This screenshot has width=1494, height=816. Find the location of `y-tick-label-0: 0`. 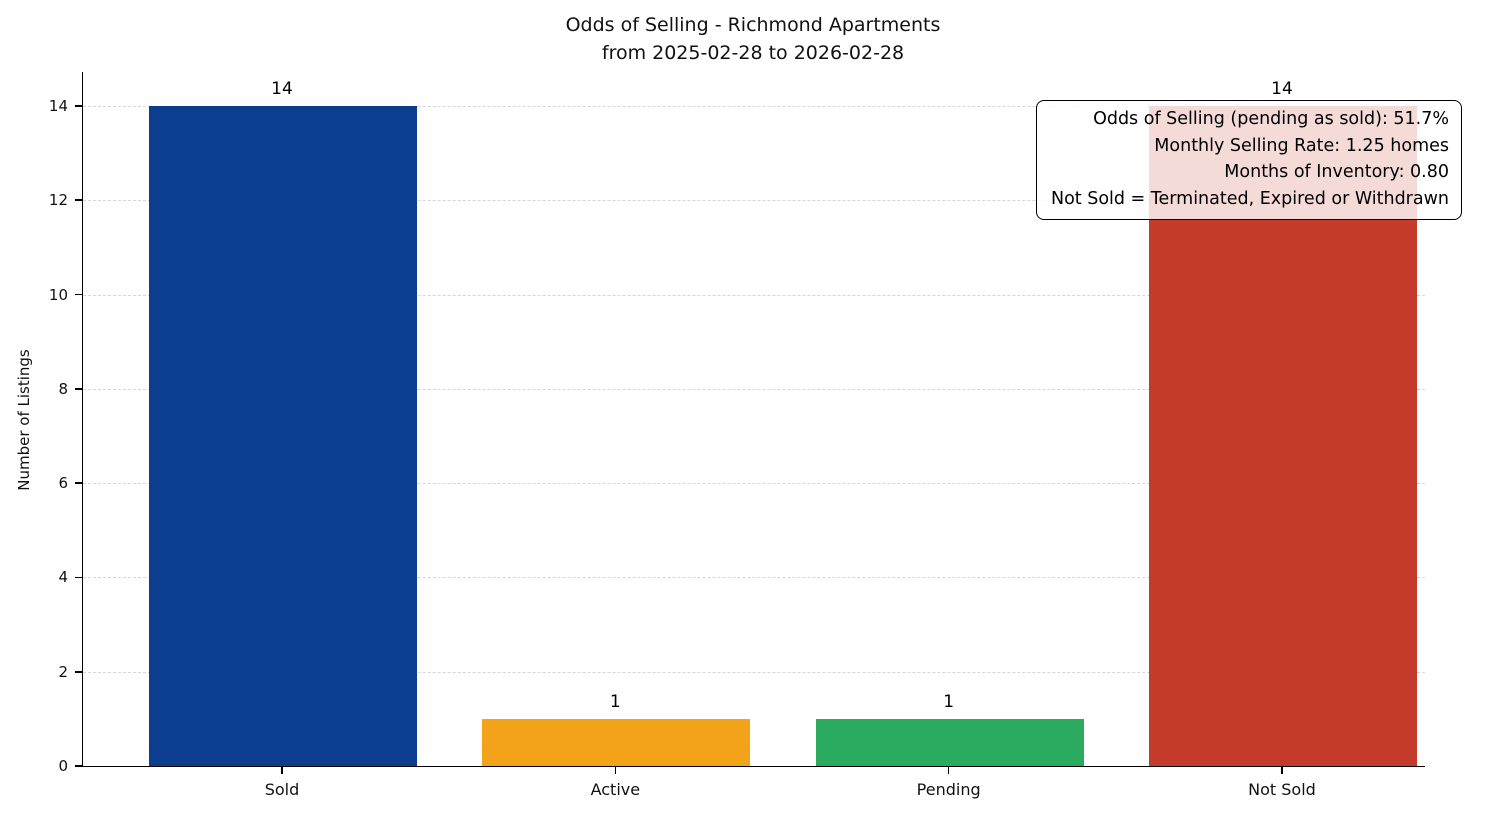

y-tick-label-0: 0 is located at coordinates (63, 766).